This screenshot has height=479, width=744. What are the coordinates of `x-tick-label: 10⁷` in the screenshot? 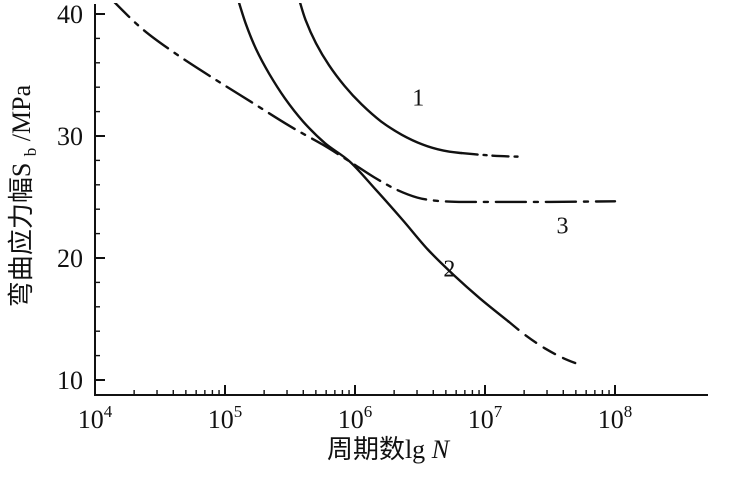 It's located at (485, 418).